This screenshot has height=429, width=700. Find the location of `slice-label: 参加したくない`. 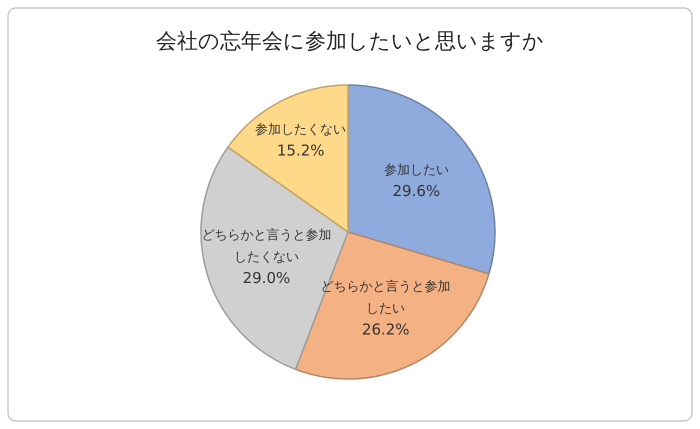

slice-label: 参加したくない is located at coordinates (300, 130).